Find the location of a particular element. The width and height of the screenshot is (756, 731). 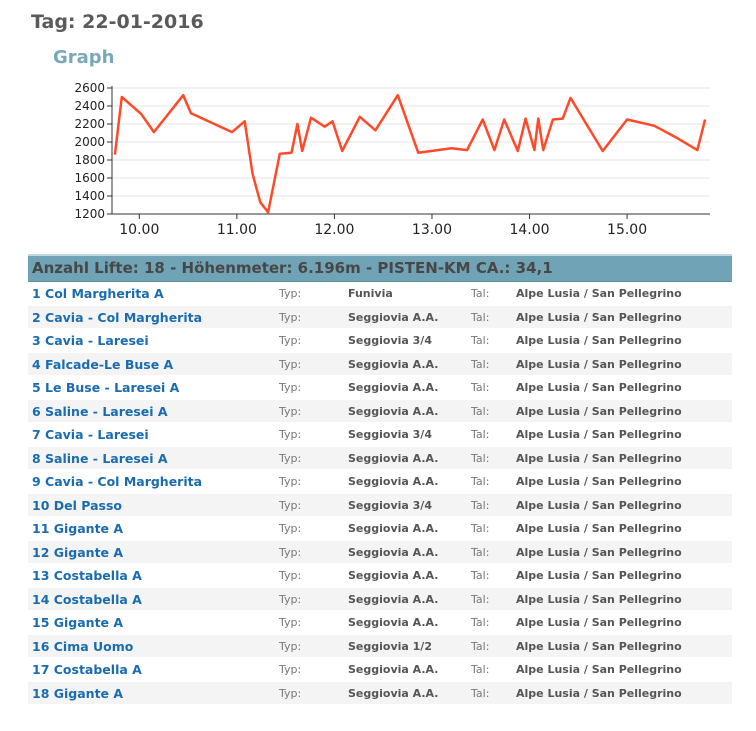

graph-title: Graph is located at coordinates (84, 57).